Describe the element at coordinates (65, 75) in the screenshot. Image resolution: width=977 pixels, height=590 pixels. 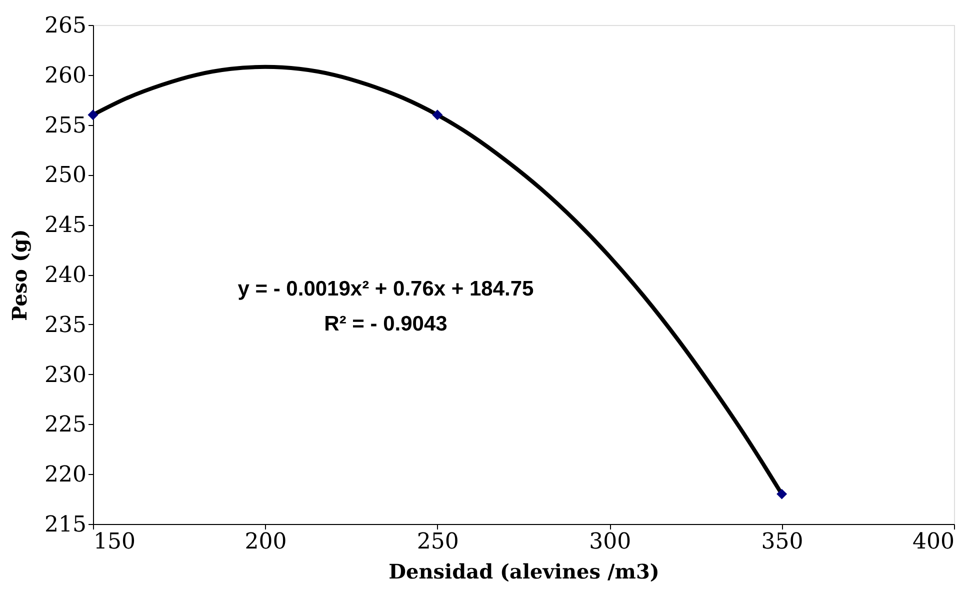
I see `y-tick-label: 260` at that location.